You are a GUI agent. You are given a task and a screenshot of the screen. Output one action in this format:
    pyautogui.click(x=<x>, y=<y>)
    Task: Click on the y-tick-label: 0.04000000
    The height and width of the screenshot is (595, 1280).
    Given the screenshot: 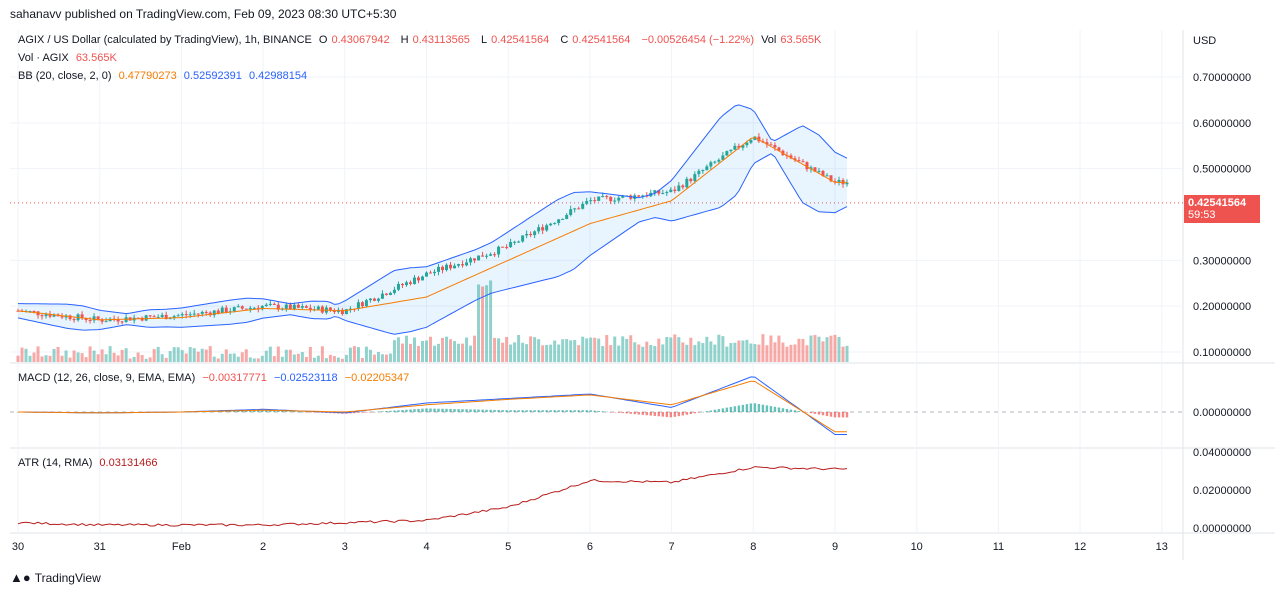 What is the action you would take?
    pyautogui.click(x=1222, y=453)
    